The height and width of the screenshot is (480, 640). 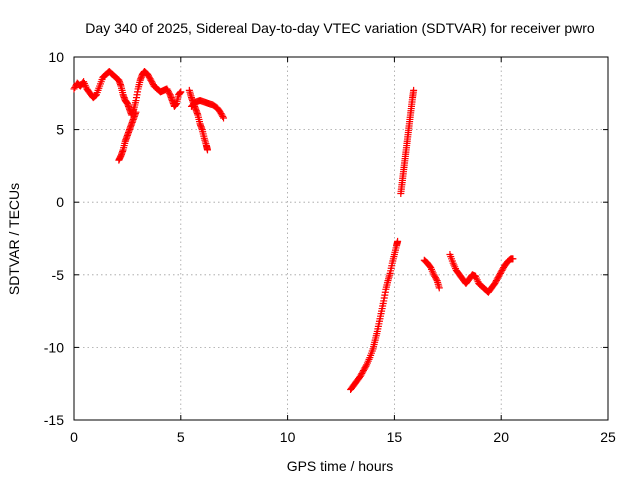 I want to click on y-tick-label: -15, so click(x=54, y=420).